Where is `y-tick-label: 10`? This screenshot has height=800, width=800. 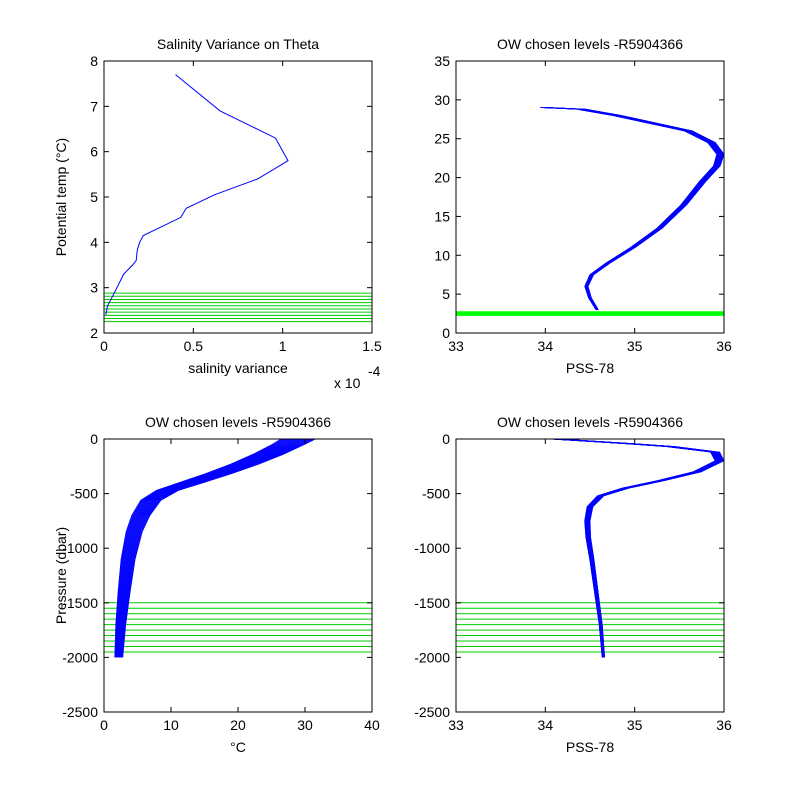
y-tick-label: 10 is located at coordinates (442, 255).